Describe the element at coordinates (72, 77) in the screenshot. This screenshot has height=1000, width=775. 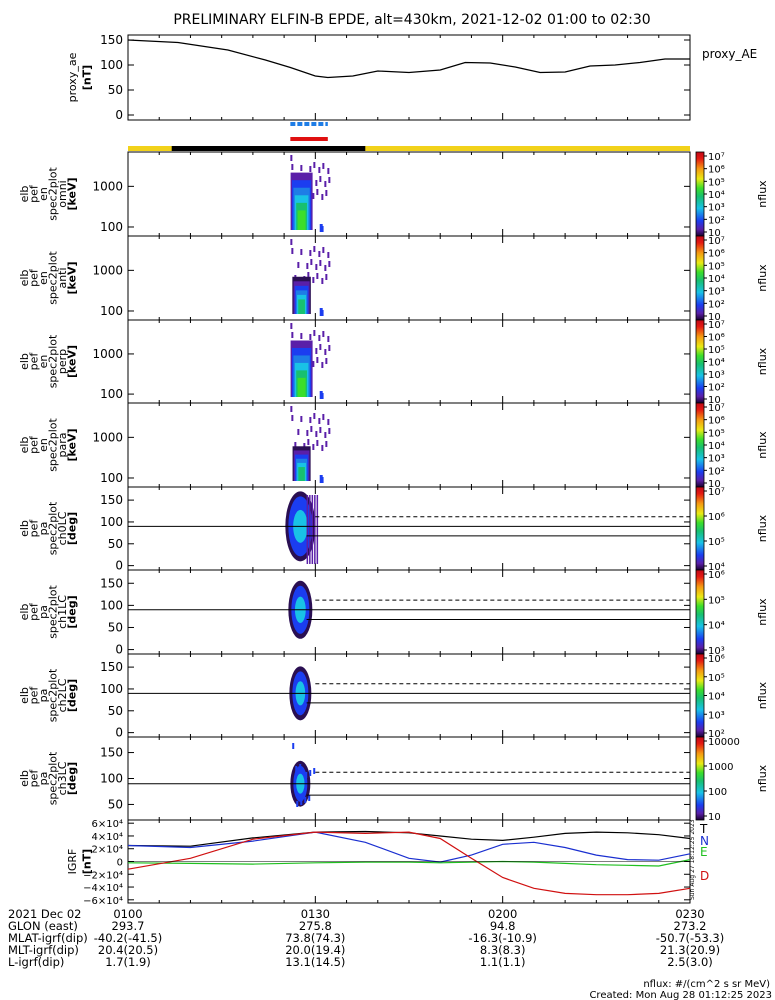
I see `y-axis-label-line: proxy_ae` at that location.